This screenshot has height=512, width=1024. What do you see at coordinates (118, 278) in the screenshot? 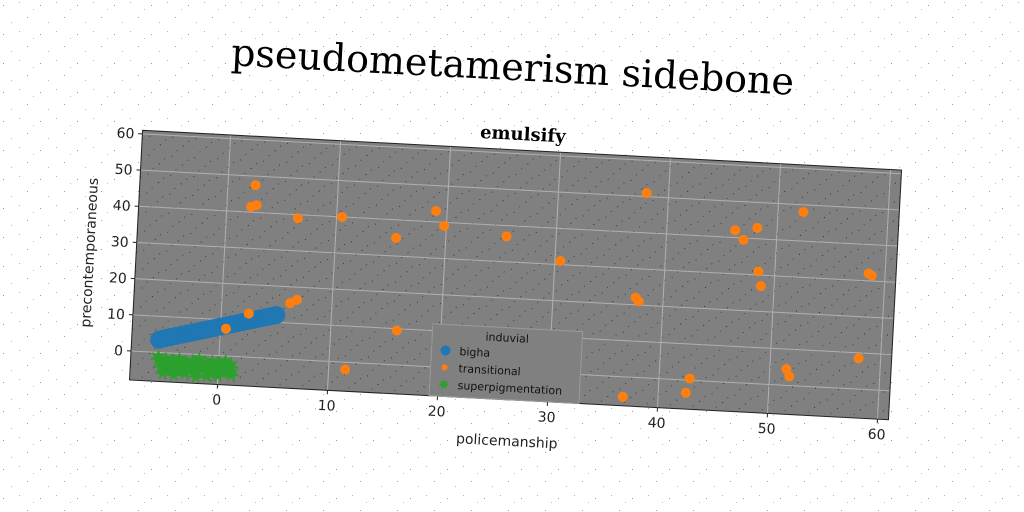
I see `y-tick-label: 20` at bounding box center [118, 278].